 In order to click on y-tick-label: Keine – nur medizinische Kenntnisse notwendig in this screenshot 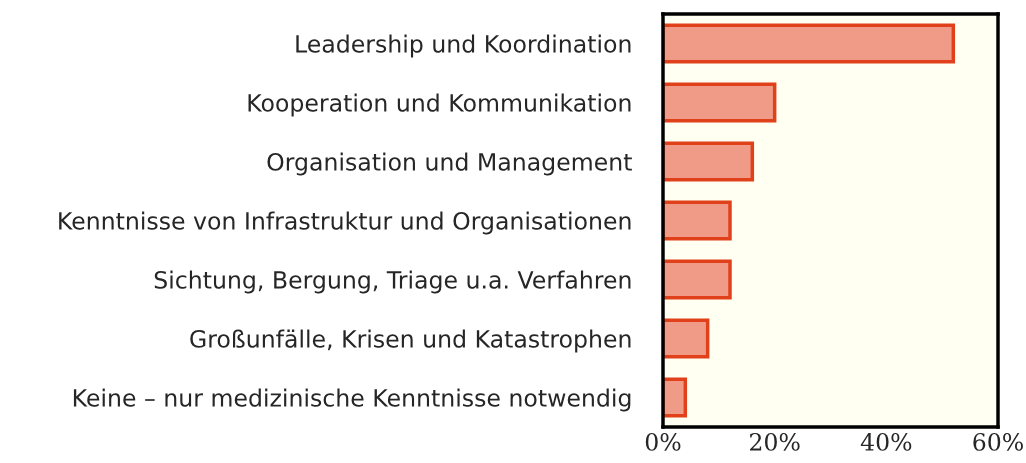, I will do `click(352, 400)`.